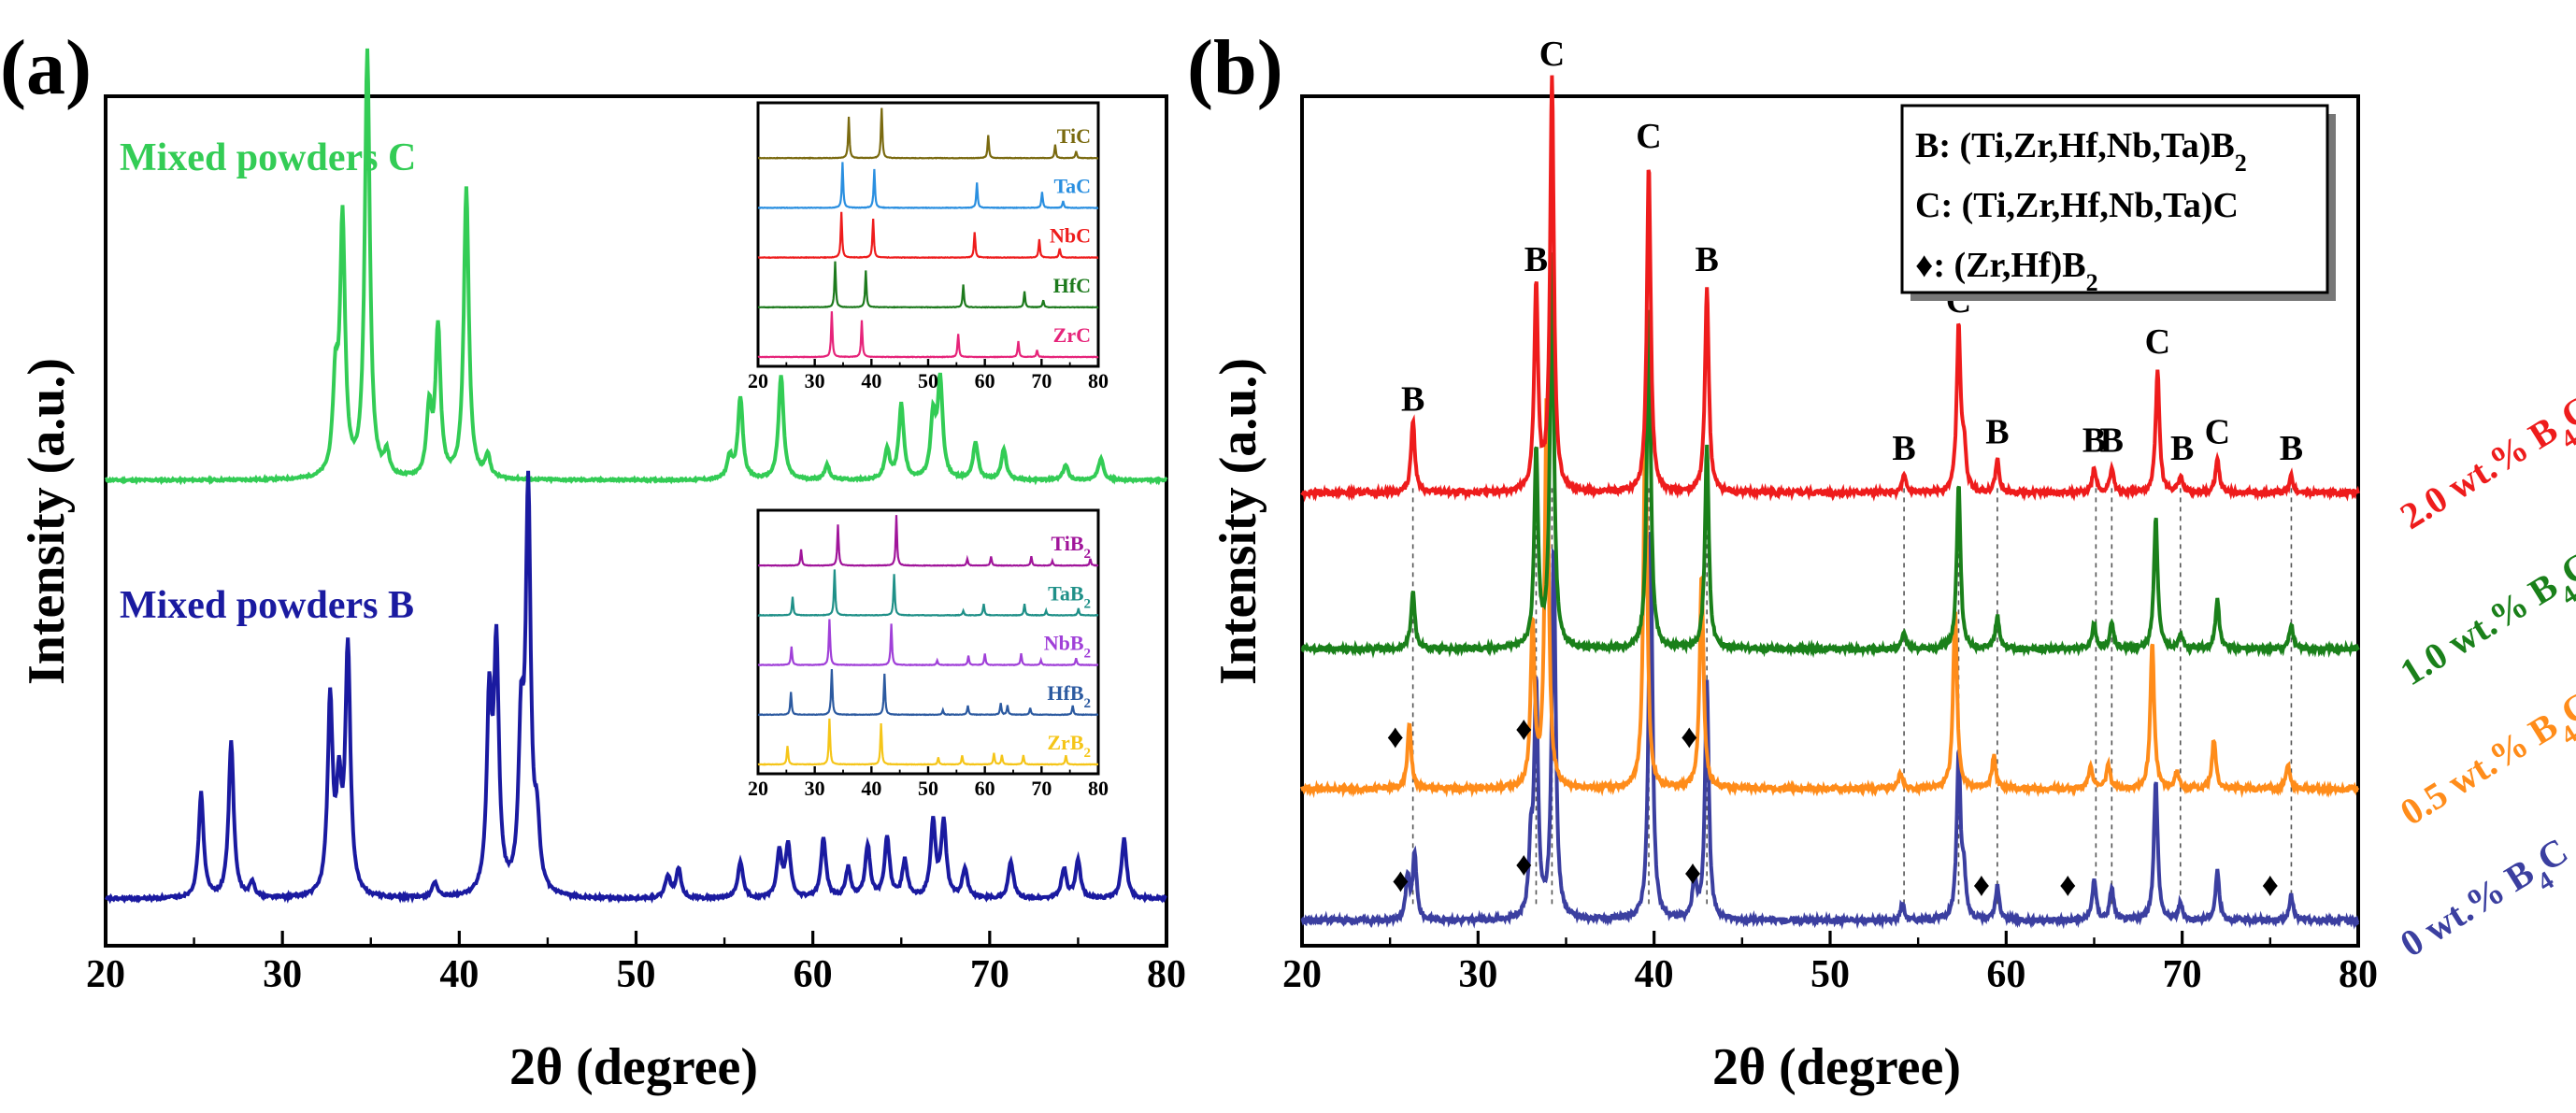  I want to click on panel-a-x-tick-label: 60, so click(813, 974).